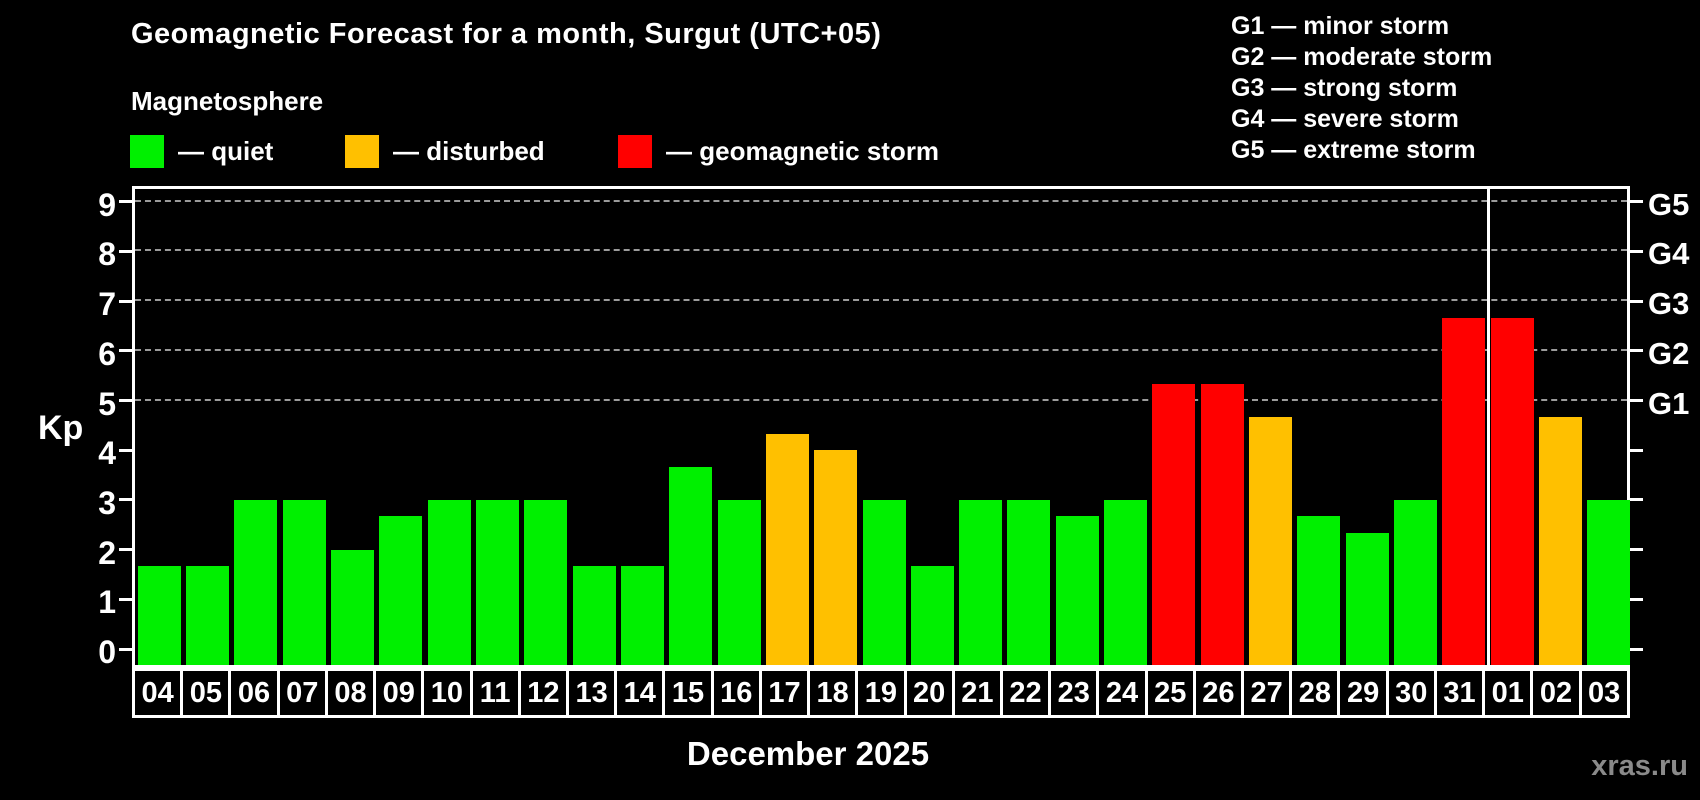 This screenshot has height=800, width=1700. What do you see at coordinates (469, 150) in the screenshot?
I see `legend-label: — disturbed` at bounding box center [469, 150].